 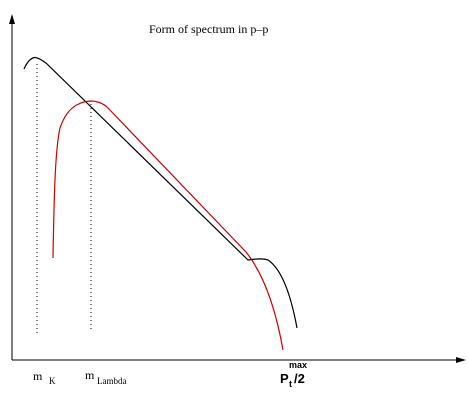 I want to click on pt-max-label-suffix: /2, so click(x=299, y=378).